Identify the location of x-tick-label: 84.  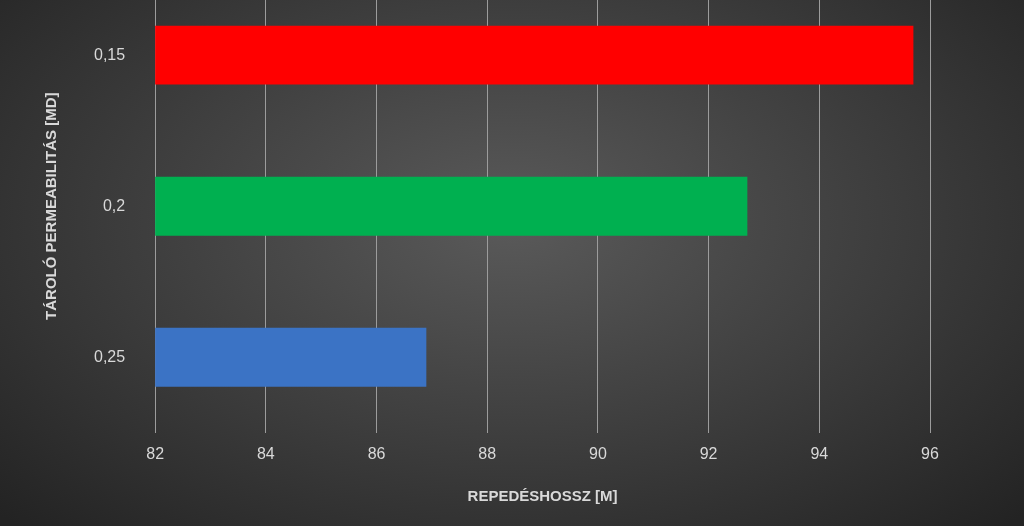
(265, 453).